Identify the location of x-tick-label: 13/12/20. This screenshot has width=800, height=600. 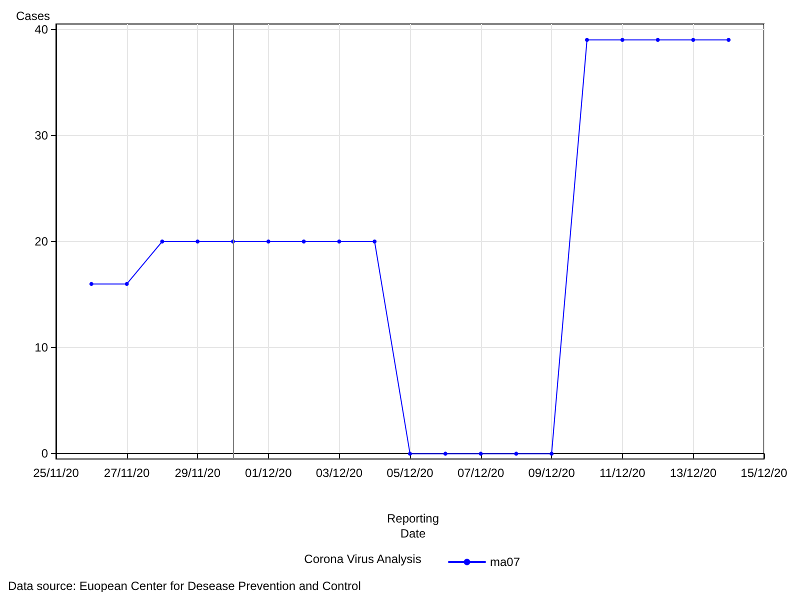
(693, 473).